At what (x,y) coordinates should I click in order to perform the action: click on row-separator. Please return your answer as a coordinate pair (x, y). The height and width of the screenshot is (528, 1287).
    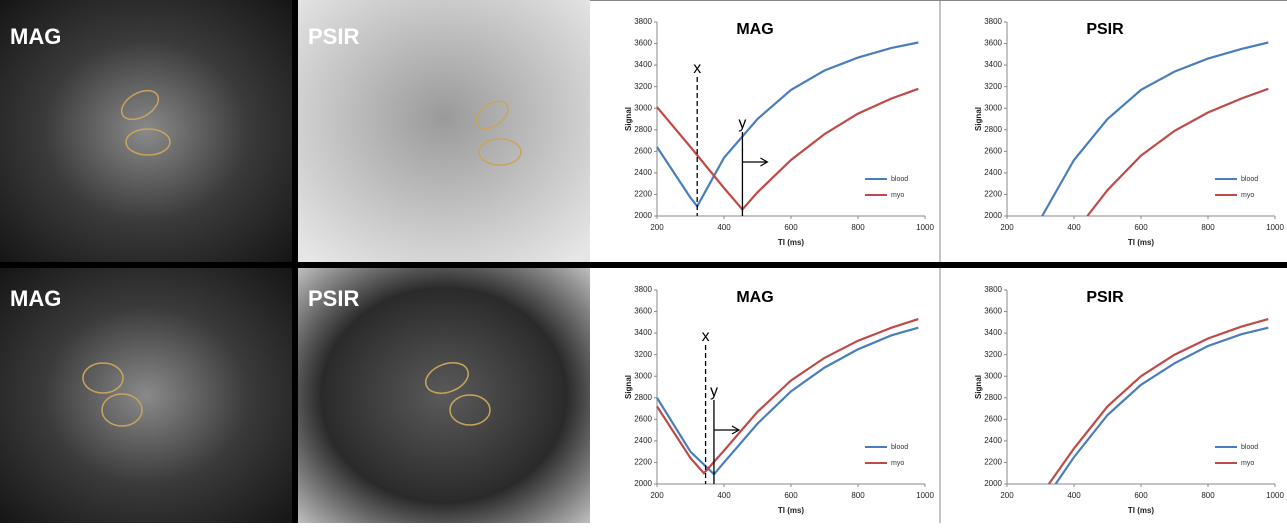
    Looking at the image, I should click on (643, 265).